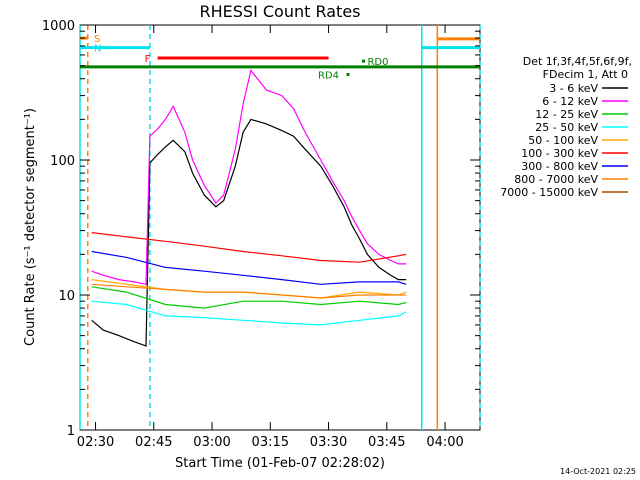  Describe the element at coordinates (97, 49) in the screenshot. I see `flag-label-N: N` at that location.